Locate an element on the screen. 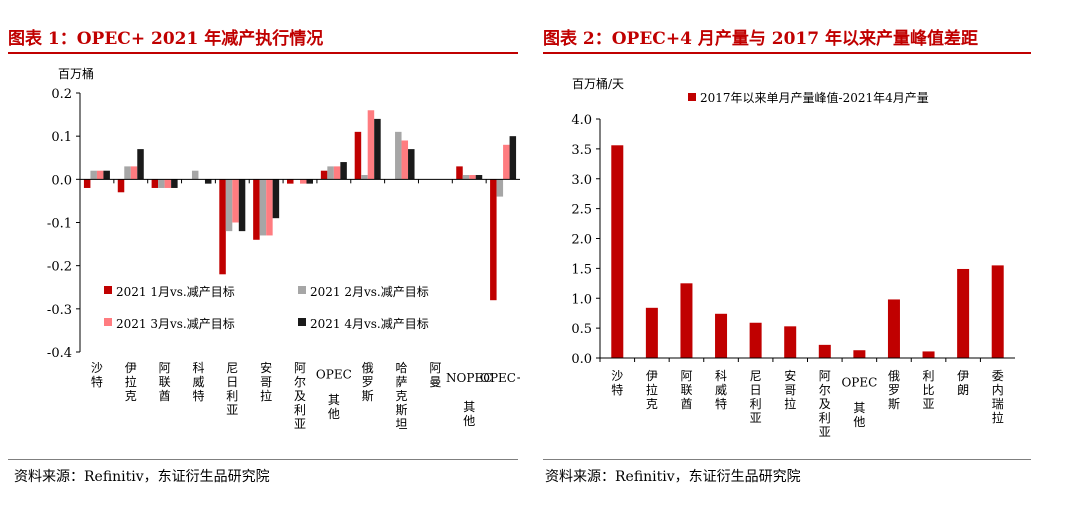  tick-label-part: 其 is located at coordinates (334, 400).